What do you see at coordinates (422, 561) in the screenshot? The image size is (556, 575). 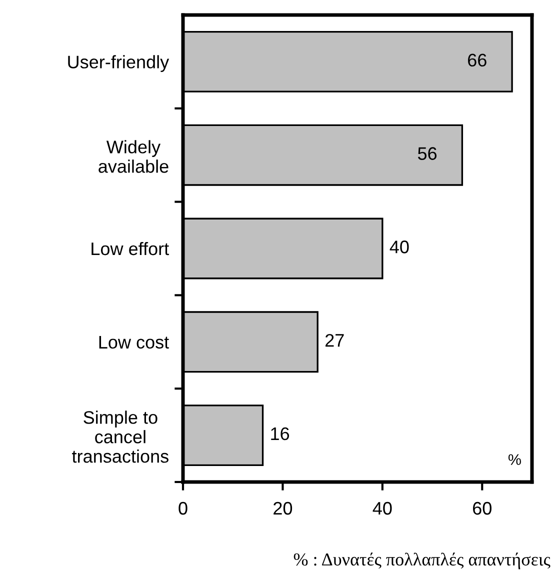 I see `text: % : Δυνατές πολλαπλές απαντήσεις` at bounding box center [422, 561].